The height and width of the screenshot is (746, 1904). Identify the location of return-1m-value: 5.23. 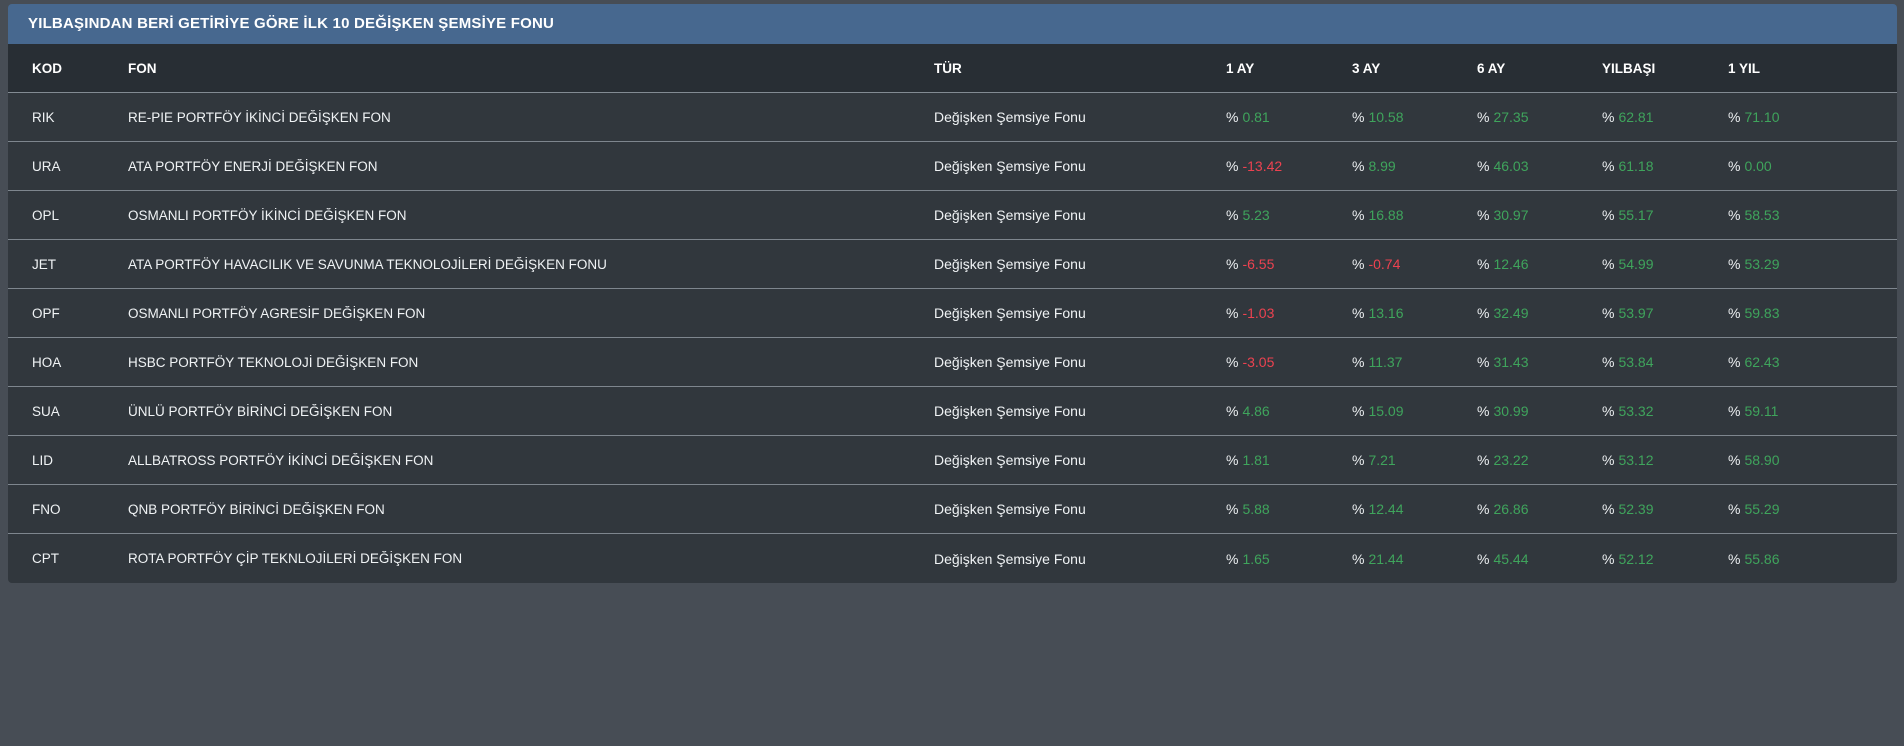
(1256, 215).